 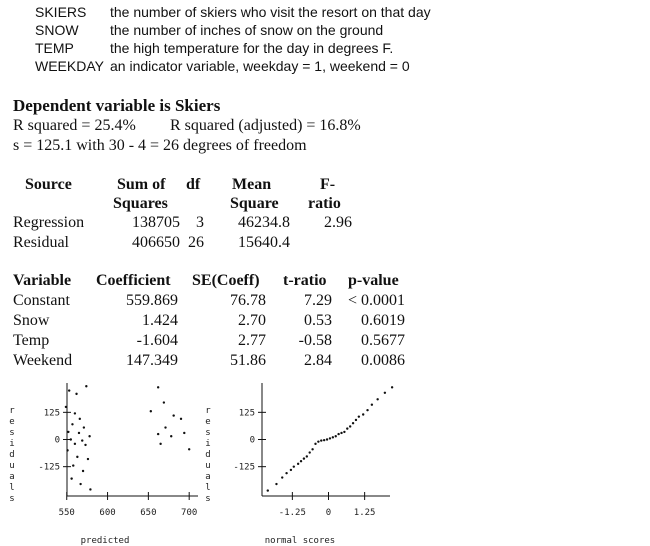 I want to click on y-axis-label: l, so click(x=11, y=488).